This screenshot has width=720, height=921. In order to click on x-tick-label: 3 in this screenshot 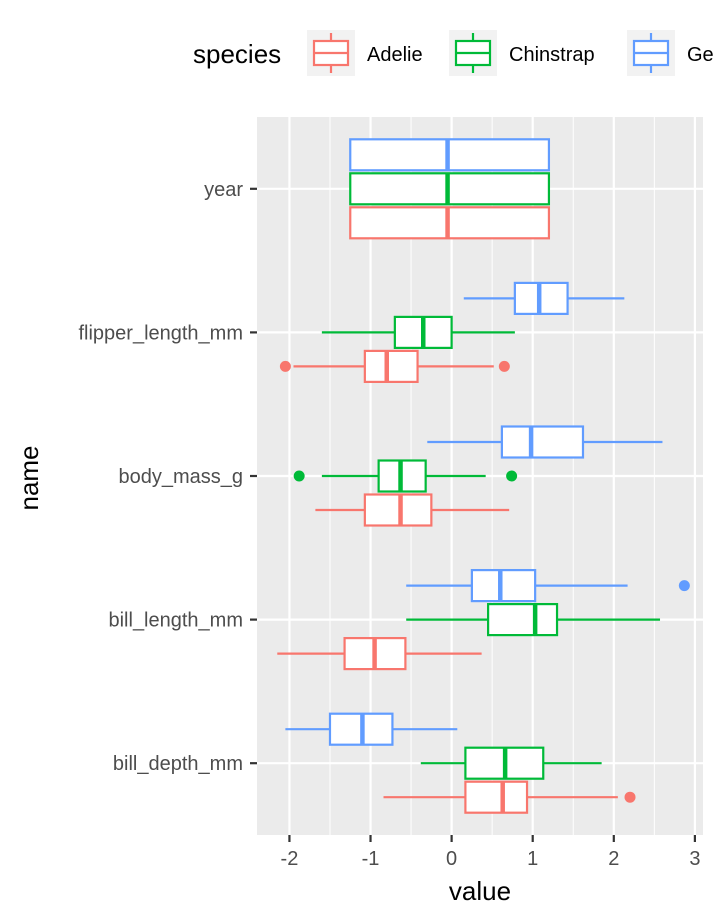, I will do `click(694, 859)`.